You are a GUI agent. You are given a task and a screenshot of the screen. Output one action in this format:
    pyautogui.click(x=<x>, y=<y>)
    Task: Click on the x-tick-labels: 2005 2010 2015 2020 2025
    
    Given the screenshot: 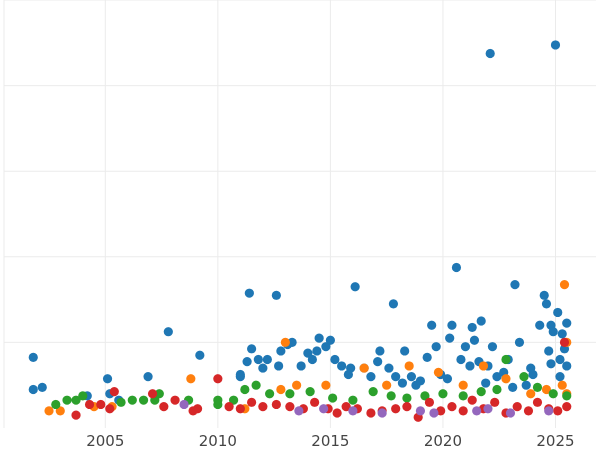 What is the action you would take?
    pyautogui.click(x=330, y=441)
    